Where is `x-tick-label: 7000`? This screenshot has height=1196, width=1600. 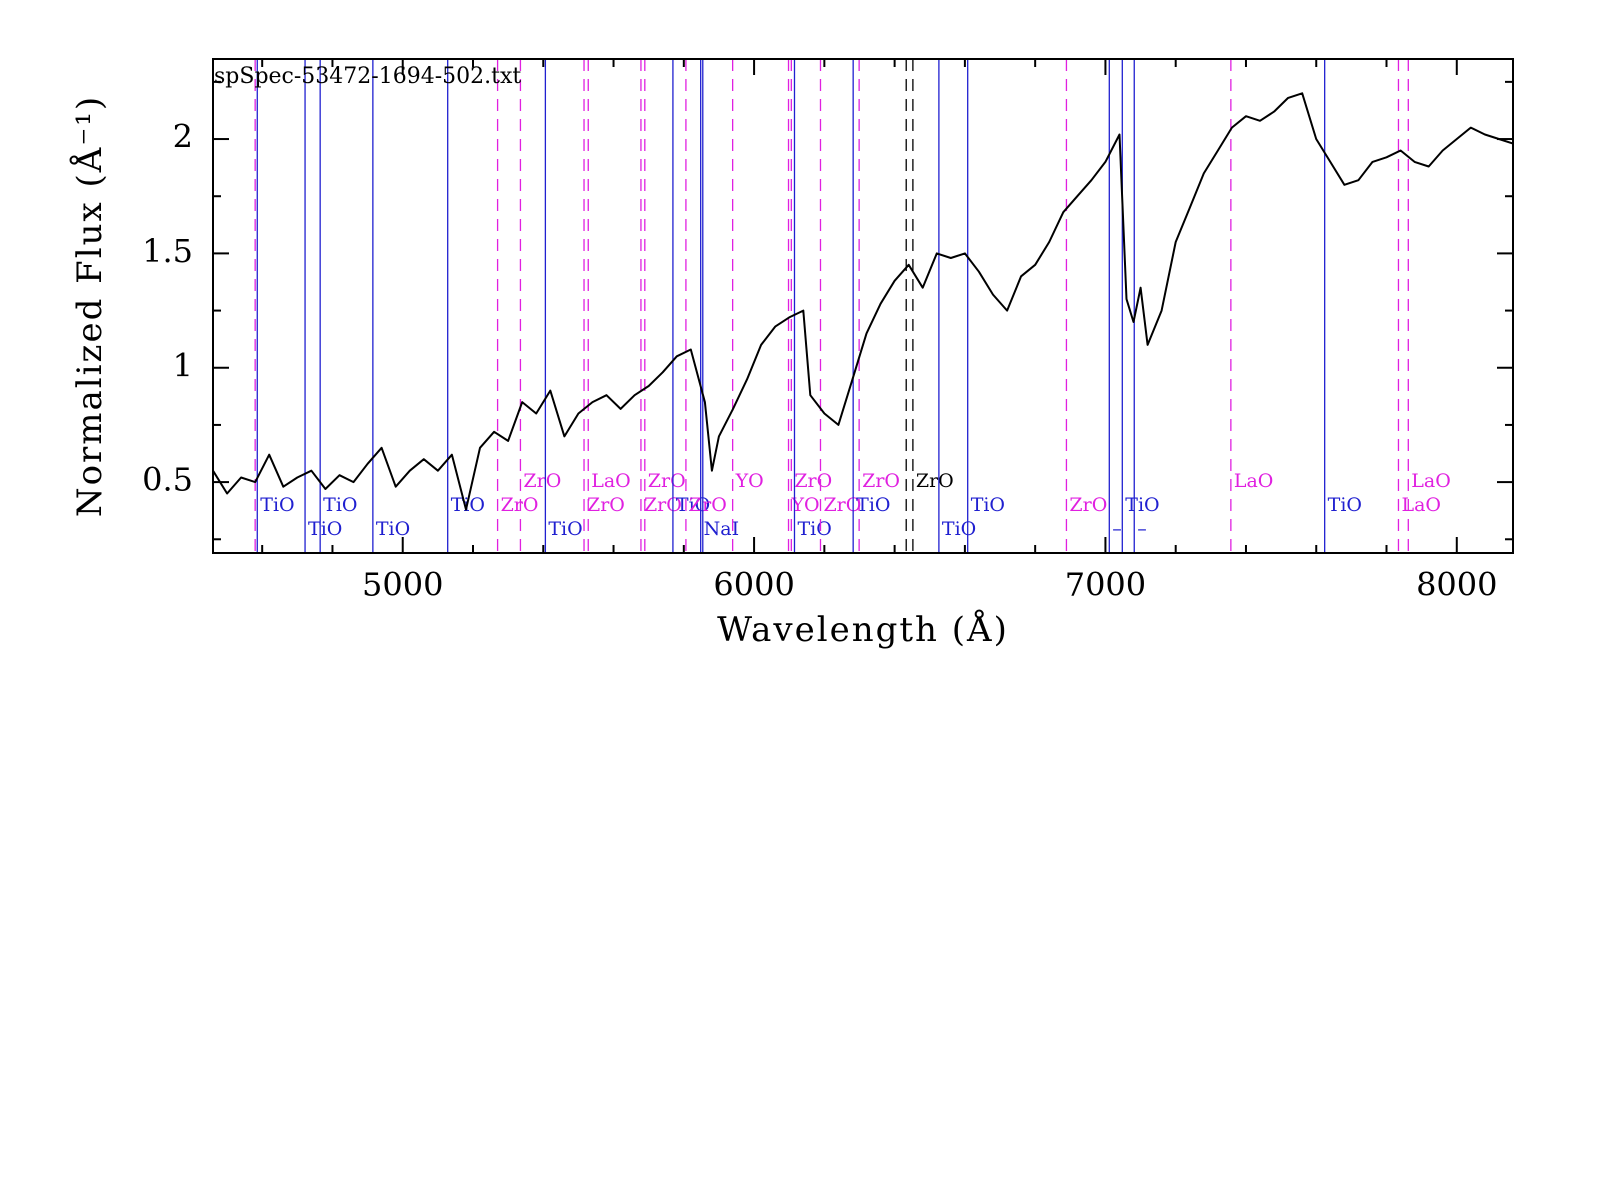
x-tick-label: 7000 is located at coordinates (1105, 585).